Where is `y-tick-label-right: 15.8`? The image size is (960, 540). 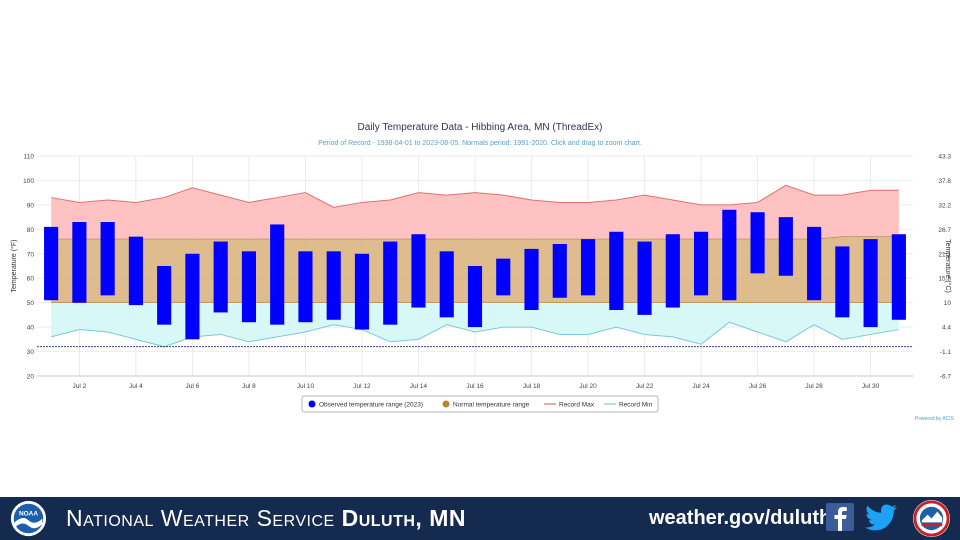
y-tick-label-right: 15.8 is located at coordinates (944, 279).